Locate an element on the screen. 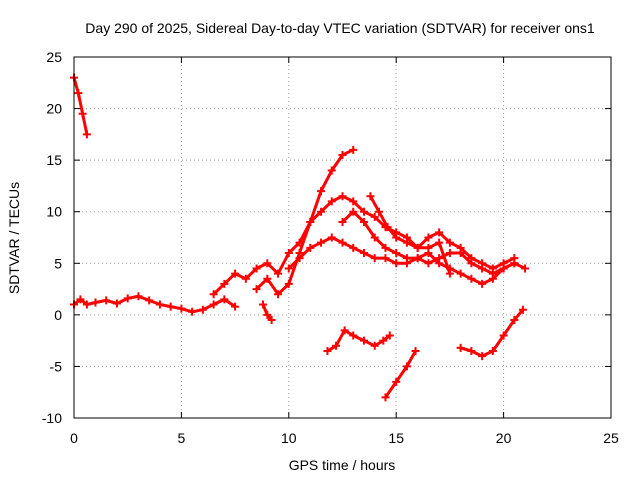 The image size is (640, 480). x-tick-label: 0 is located at coordinates (74, 438).